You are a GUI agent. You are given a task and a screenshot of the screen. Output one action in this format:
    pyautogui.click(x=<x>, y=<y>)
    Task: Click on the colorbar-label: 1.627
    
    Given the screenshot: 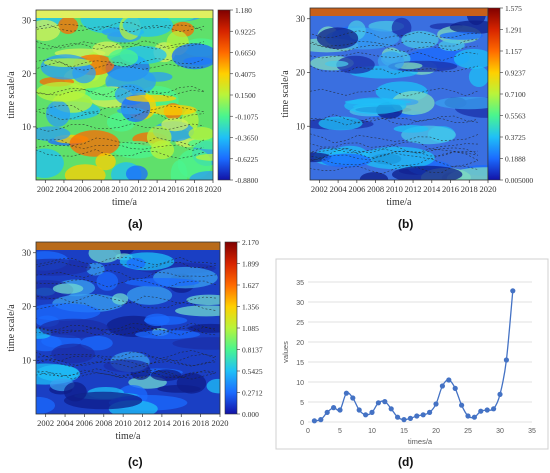 What is the action you would take?
    pyautogui.click(x=250, y=285)
    